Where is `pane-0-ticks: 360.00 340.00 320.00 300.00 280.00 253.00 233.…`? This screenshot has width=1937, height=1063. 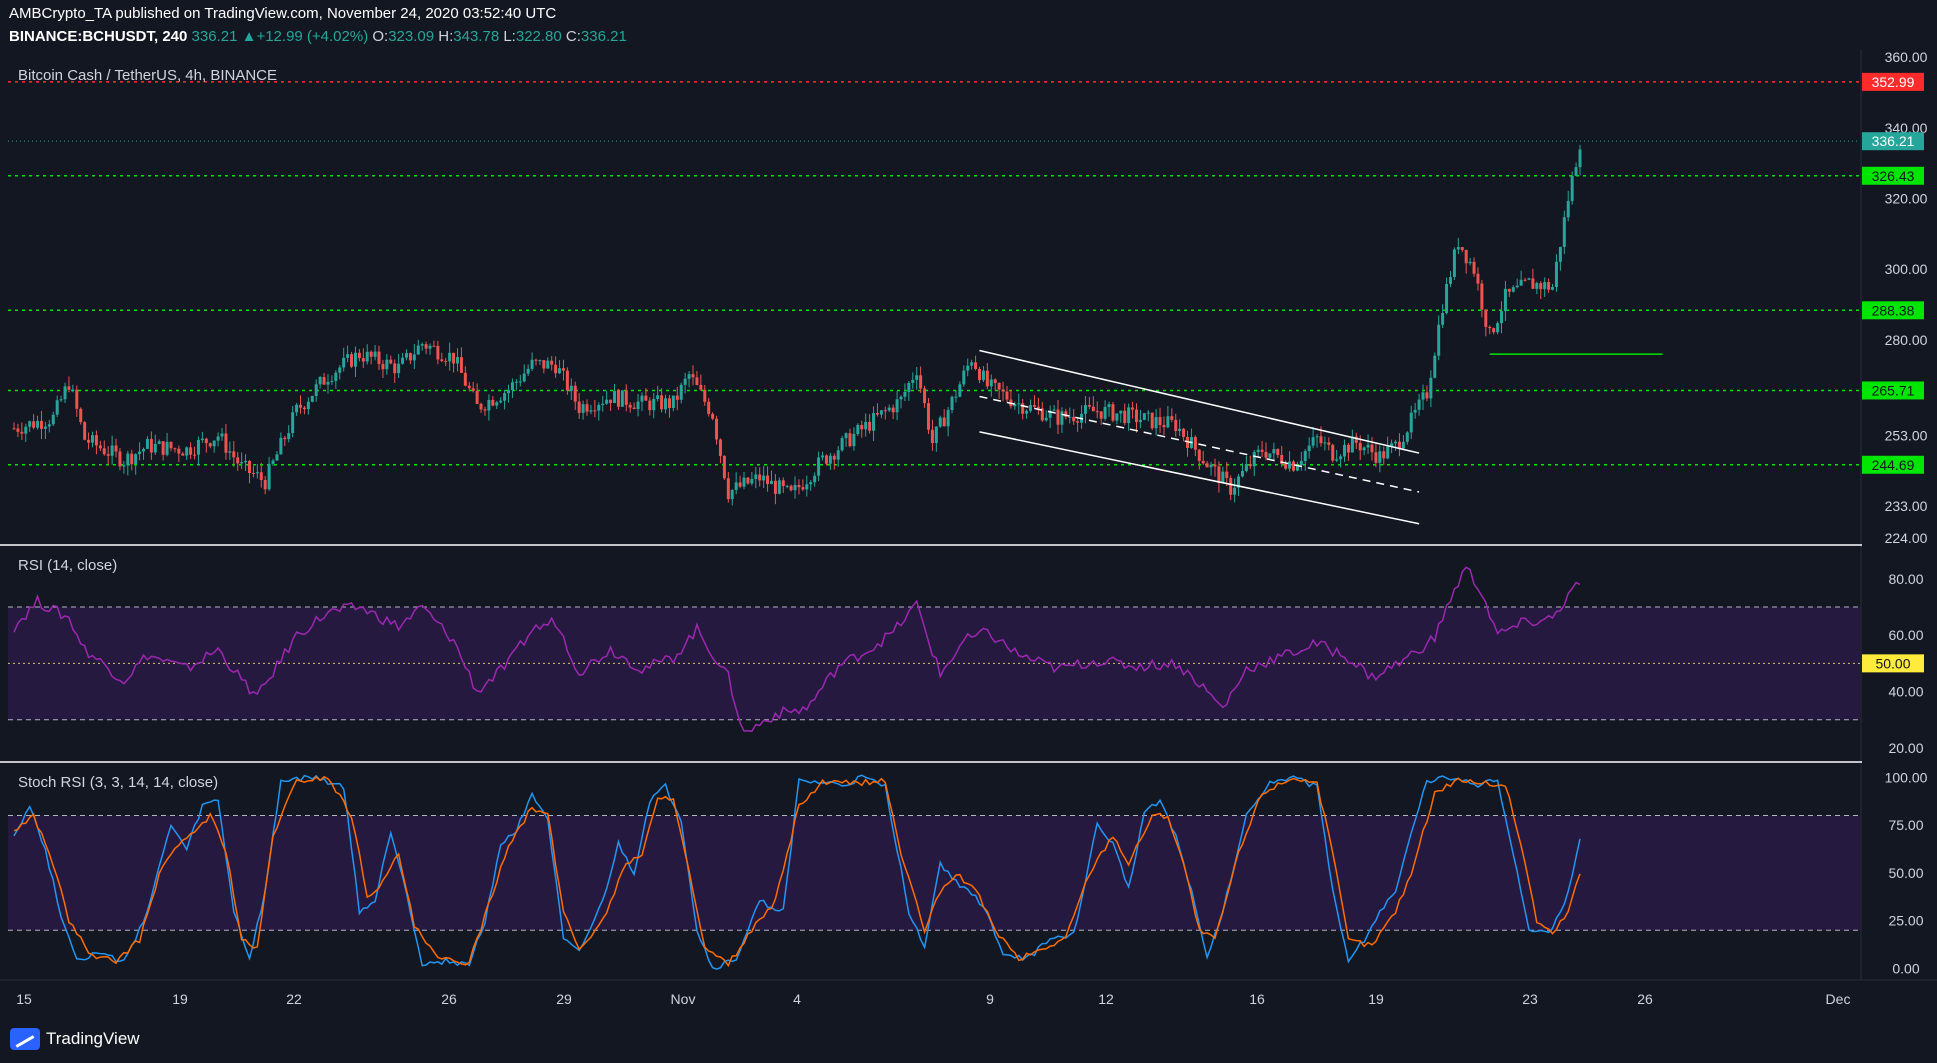
pane-0-ticks: 360.00 340.00 320.00 300.00 280.00 253.00 233.… is located at coordinates (1906, 297).